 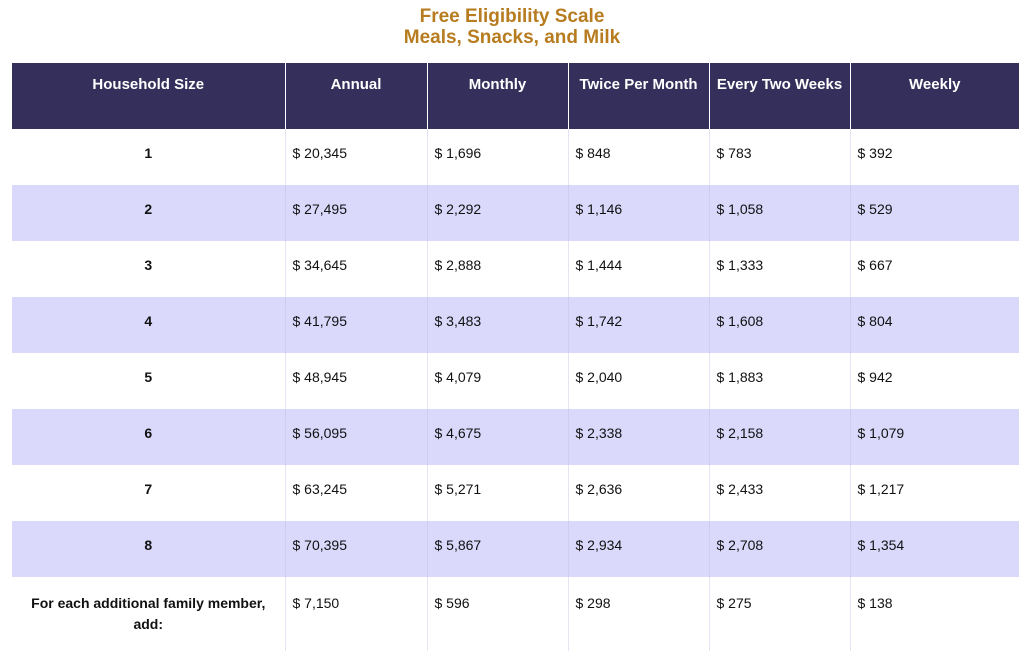 I want to click on table-row: 3 $ 34,645 $ 2,888 $ 1,444 $ 1,333 $ 667, so click(x=515, y=269).